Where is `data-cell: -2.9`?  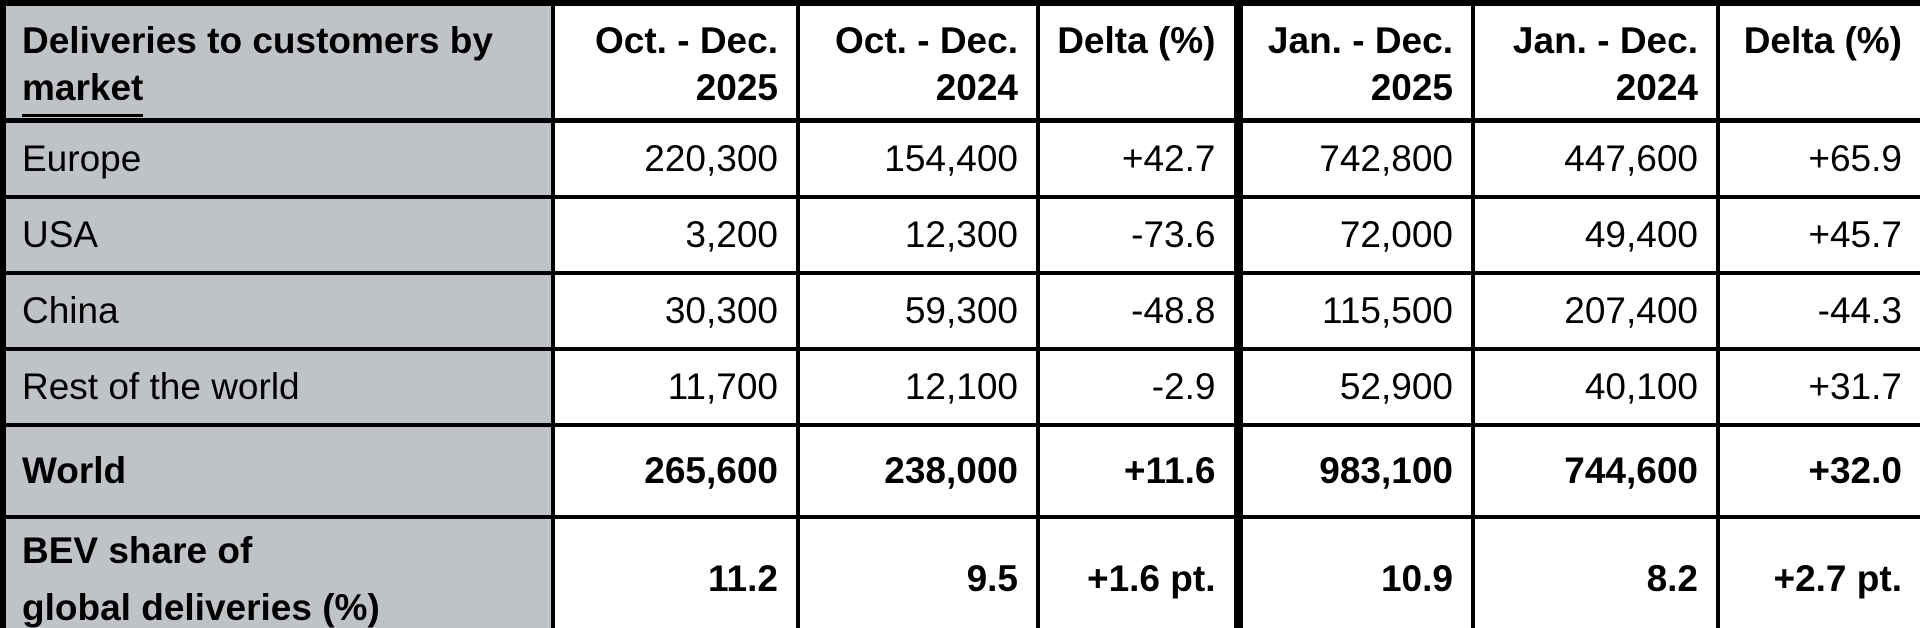
data-cell: -2.9 is located at coordinates (1138, 386).